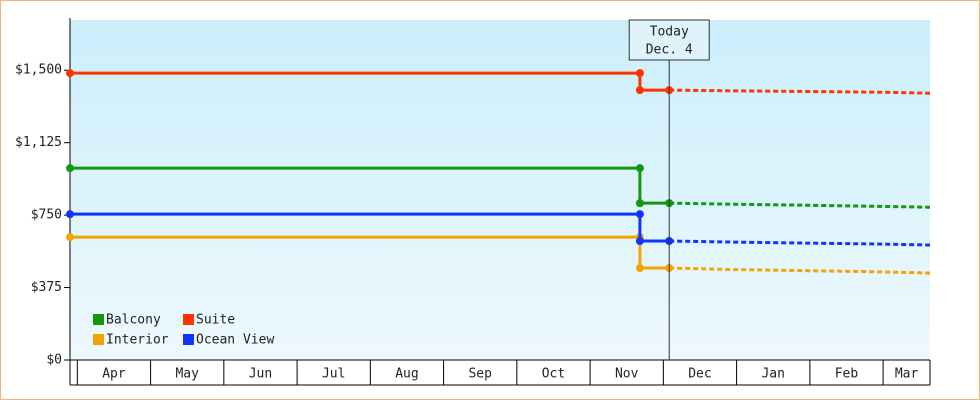  I want to click on x-tick-label: Jul, so click(333, 374).